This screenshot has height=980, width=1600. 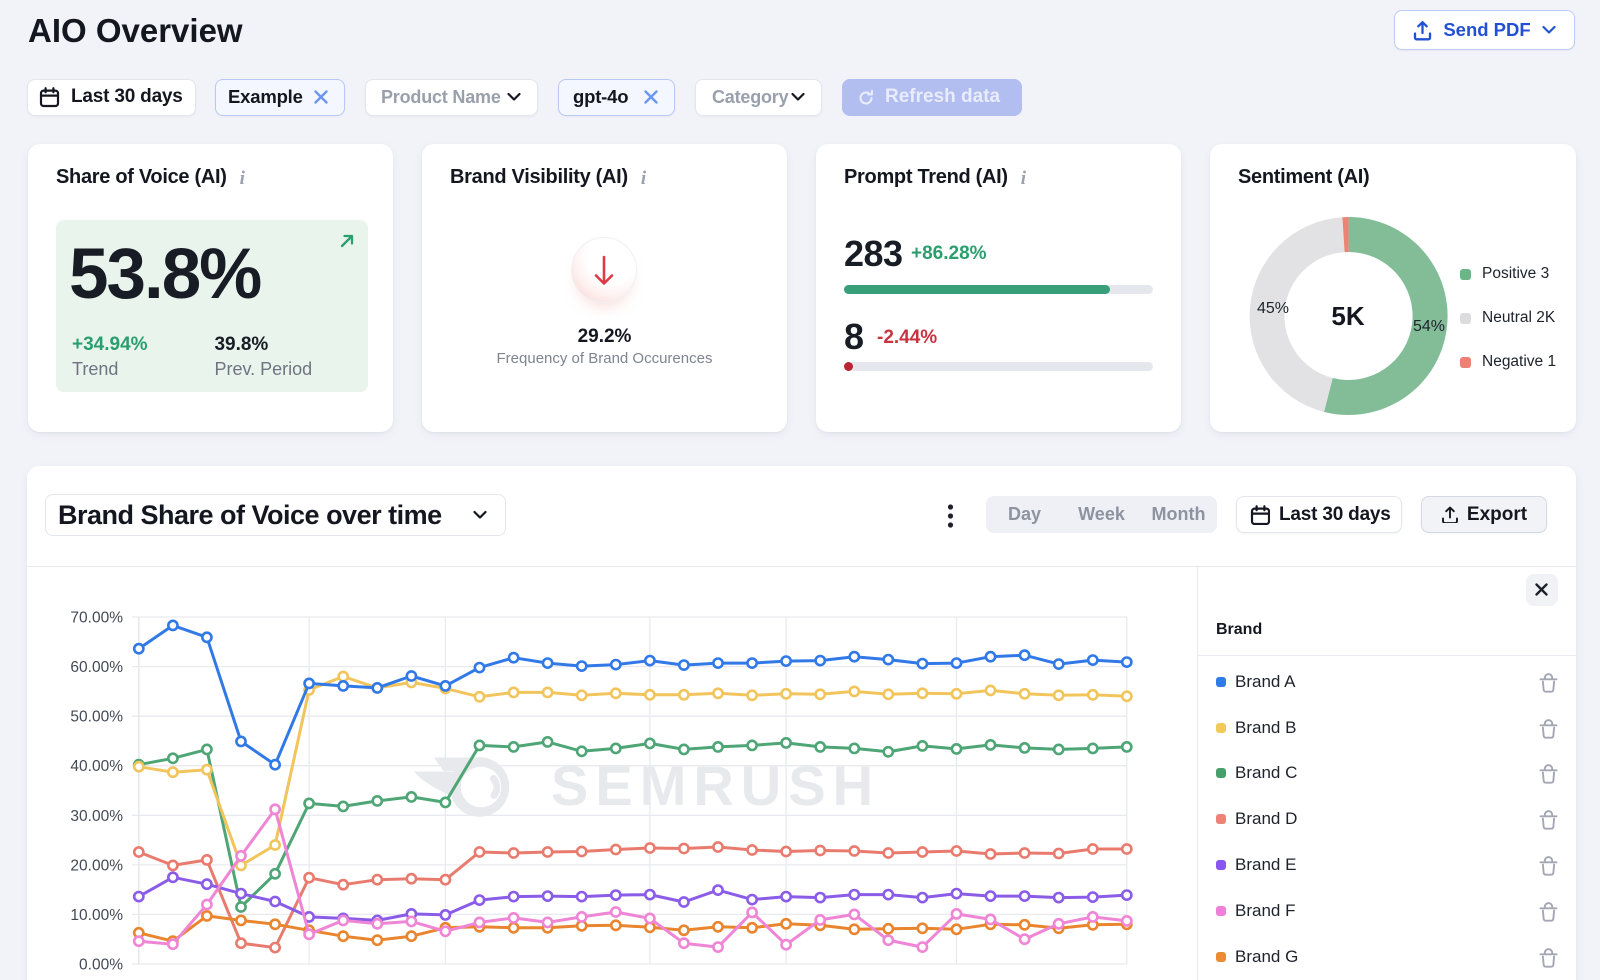 What do you see at coordinates (96, 766) in the screenshot?
I see `svg-text: 40.00%` at bounding box center [96, 766].